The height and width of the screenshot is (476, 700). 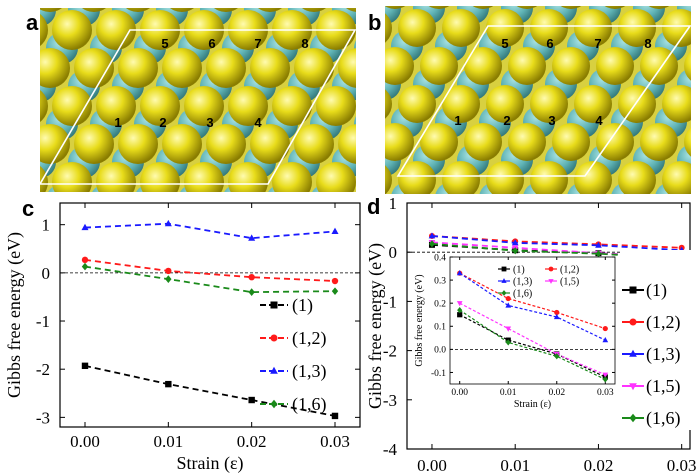 What do you see at coordinates (440, 305) in the screenshot?
I see `y-tick-label: 0.2` at bounding box center [440, 305].